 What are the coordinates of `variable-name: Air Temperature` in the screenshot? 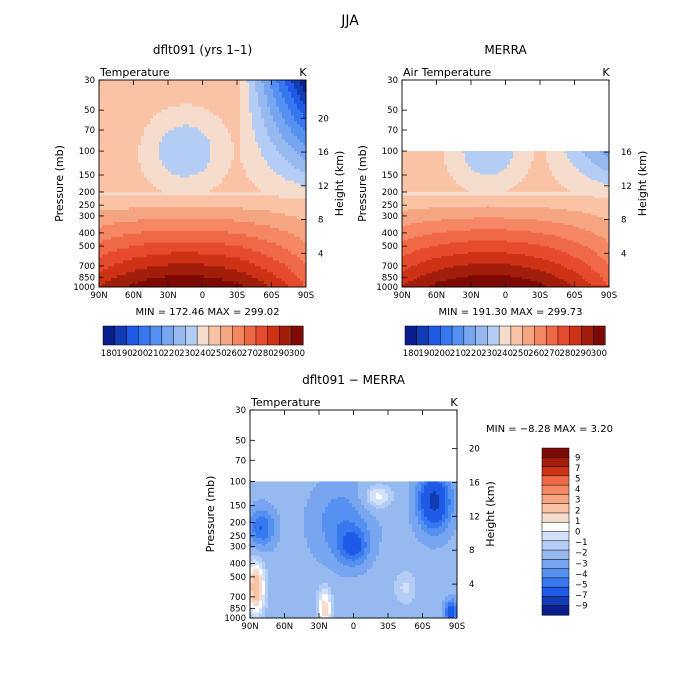 It's located at (447, 72).